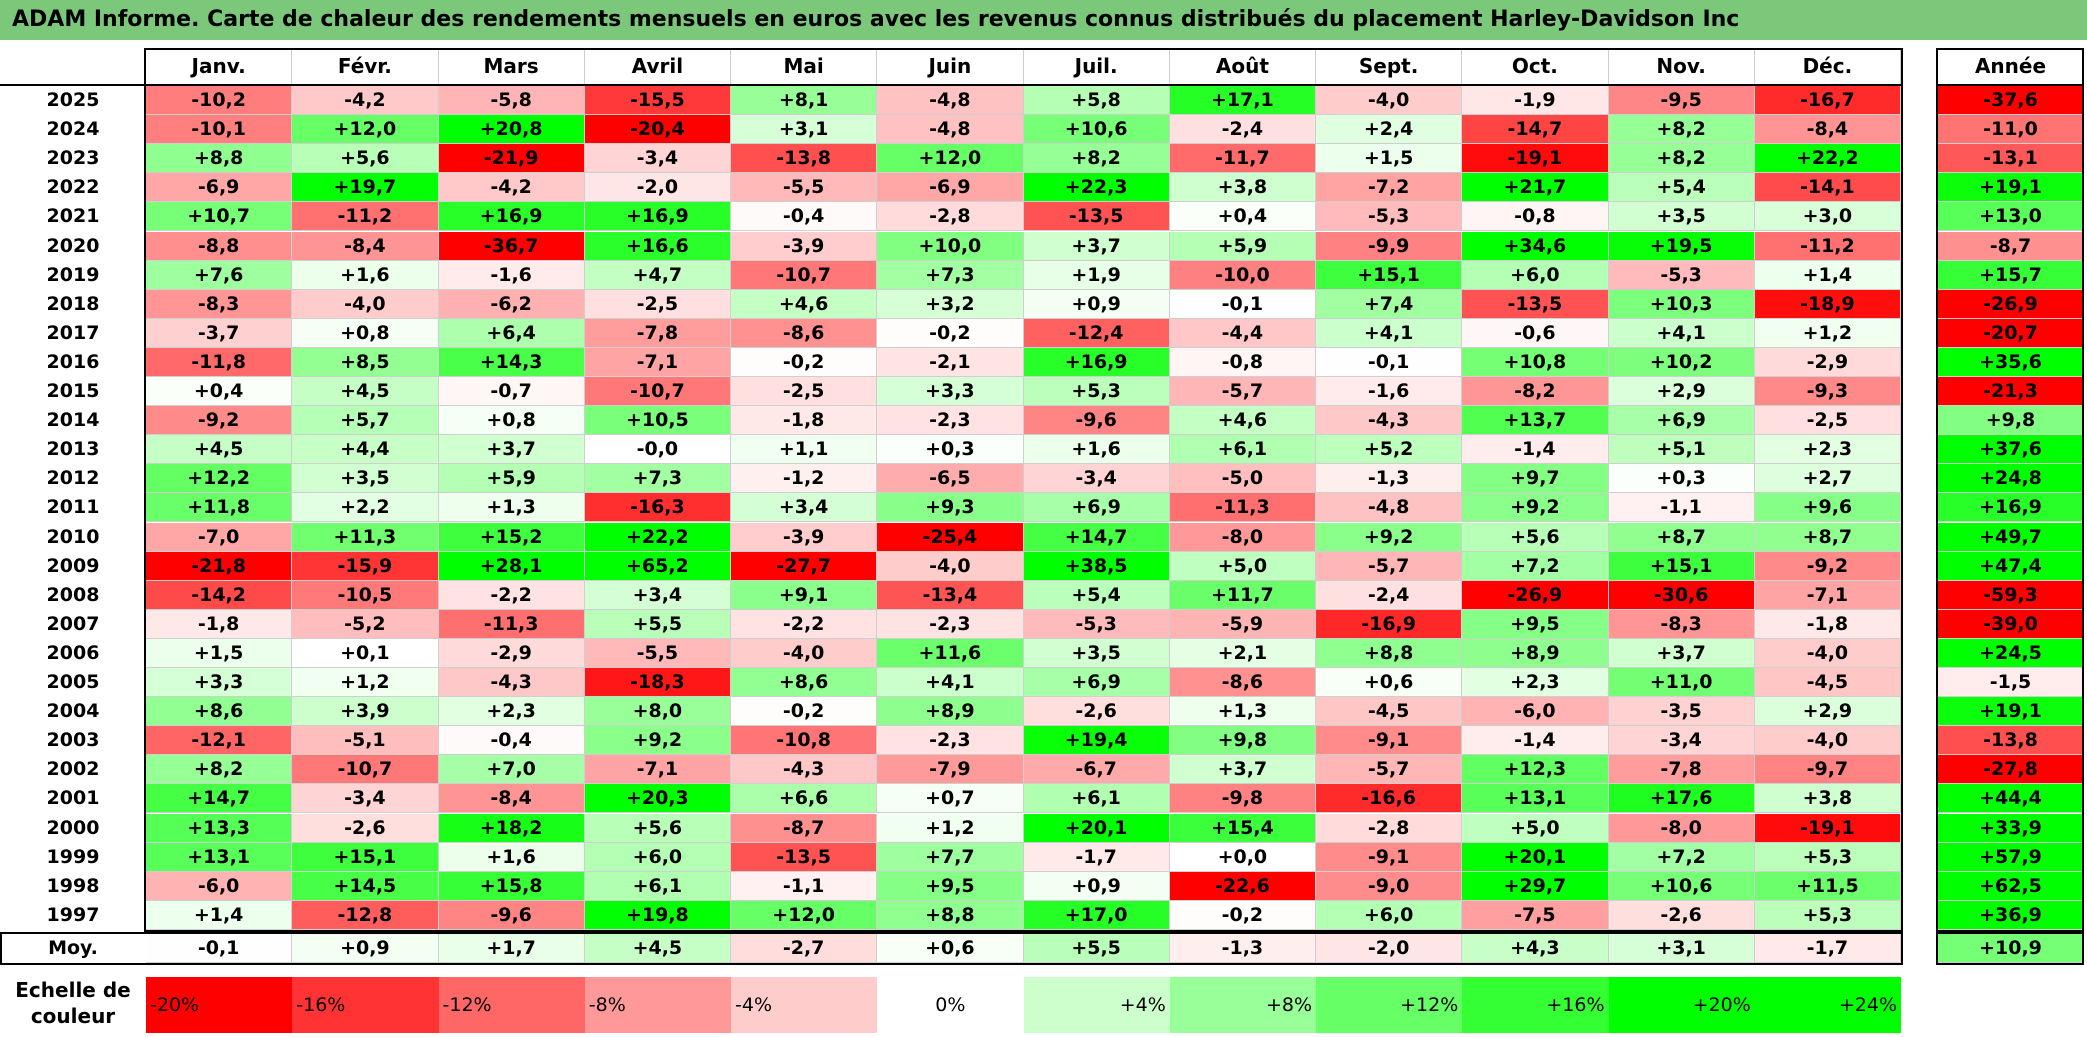 Image resolution: width=2087 pixels, height=1037 pixels. I want to click on annual-column-header: Année, so click(2011, 66).